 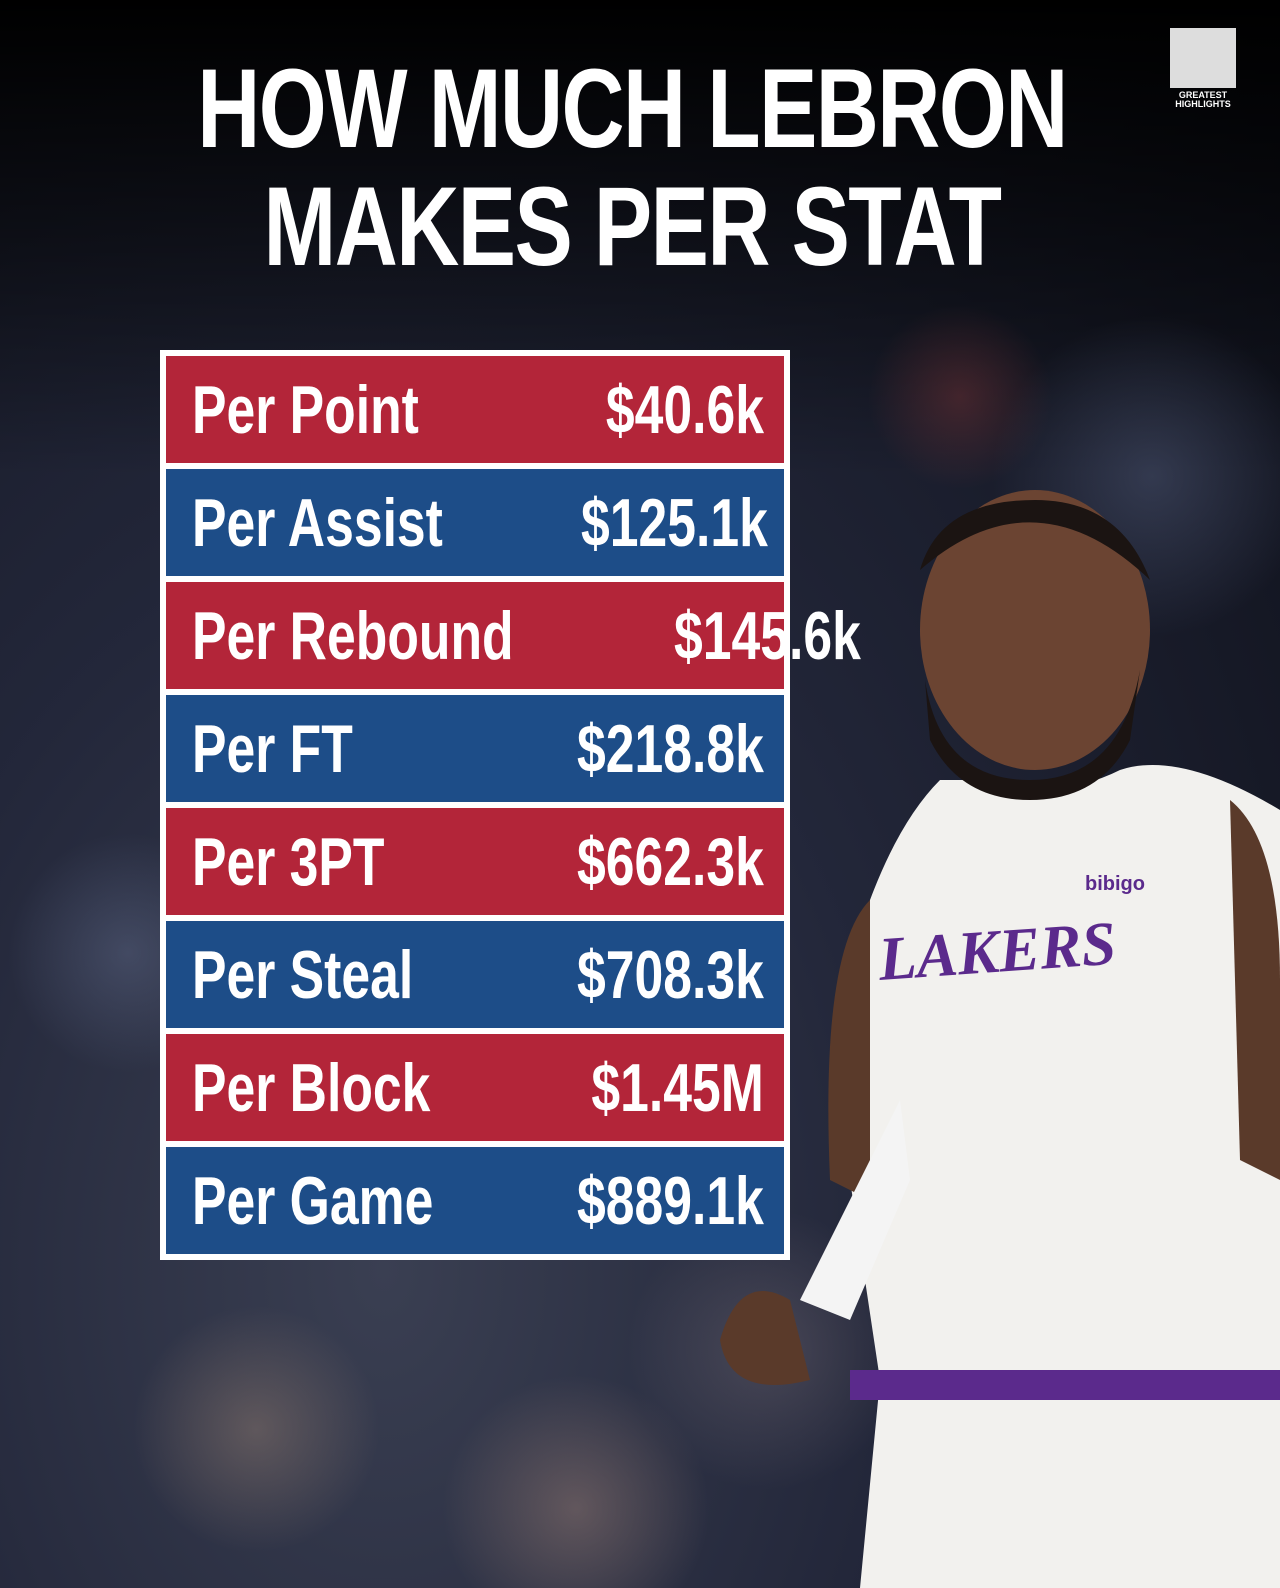 I want to click on table-row: Per Block $1.45M, so click(x=475, y=1087).